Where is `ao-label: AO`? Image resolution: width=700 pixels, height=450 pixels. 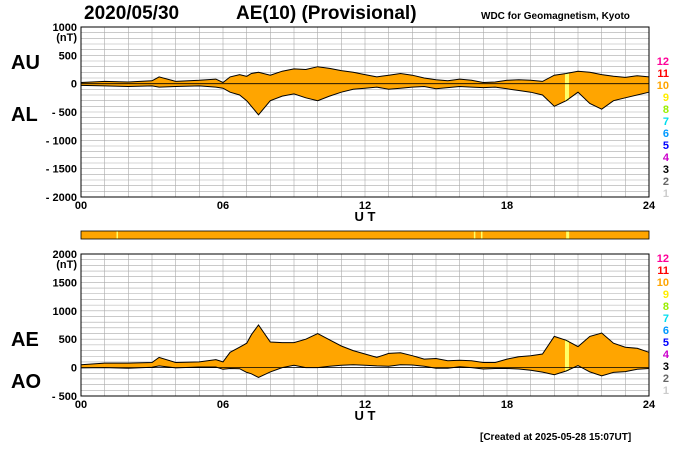
ao-label: AO is located at coordinates (26, 382).